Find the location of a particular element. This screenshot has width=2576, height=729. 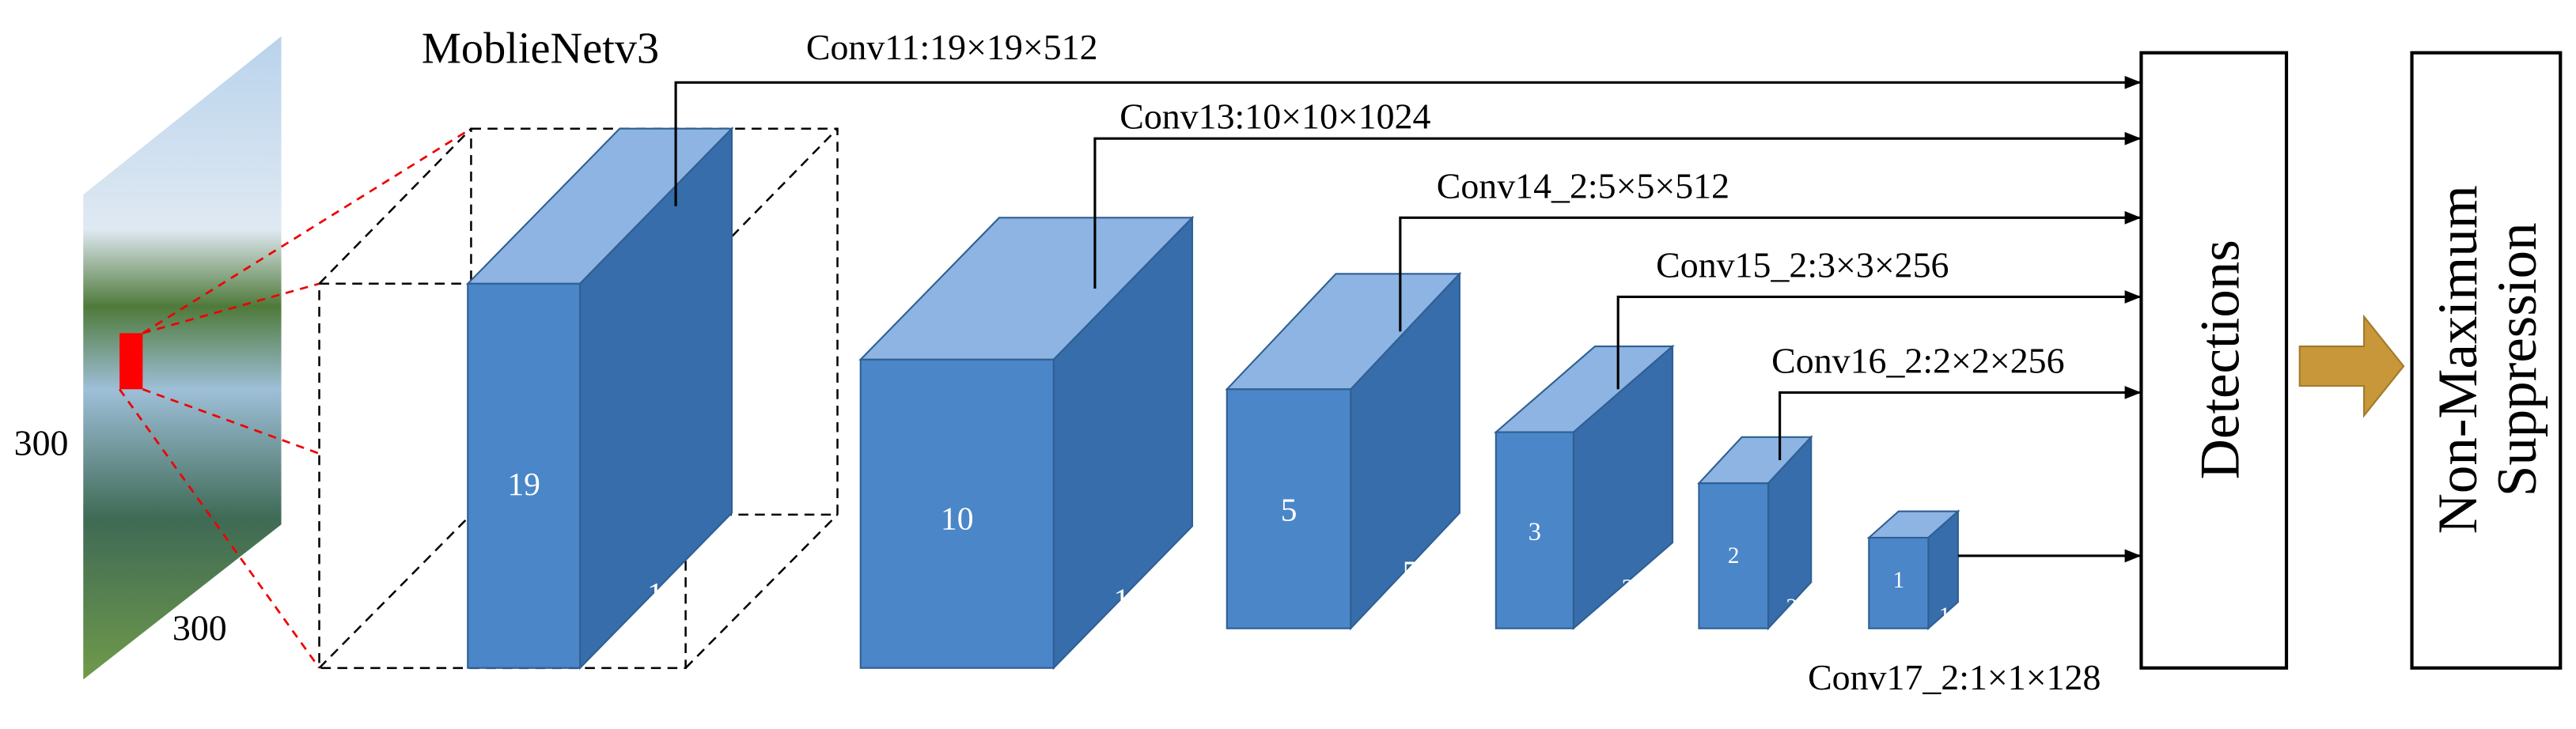

detections-label: Detections is located at coordinates (2221, 360).